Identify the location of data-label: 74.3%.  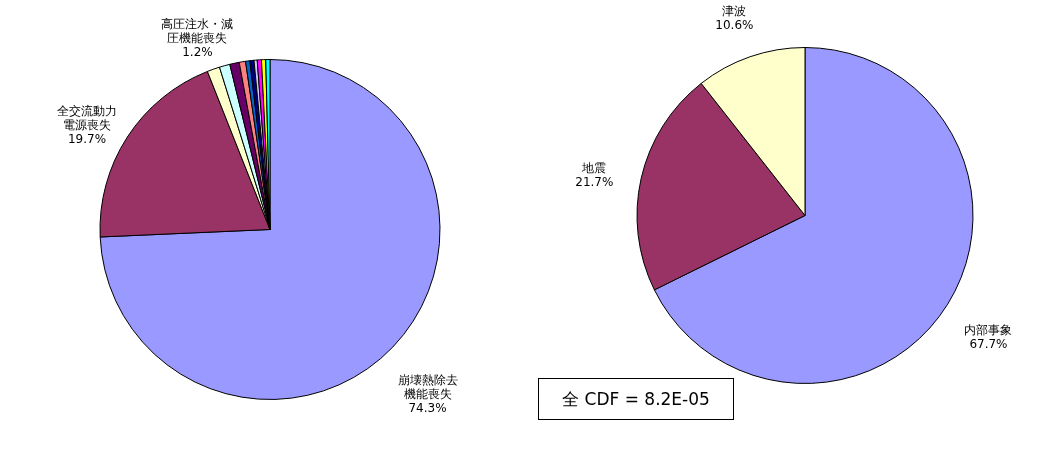
(427, 408).